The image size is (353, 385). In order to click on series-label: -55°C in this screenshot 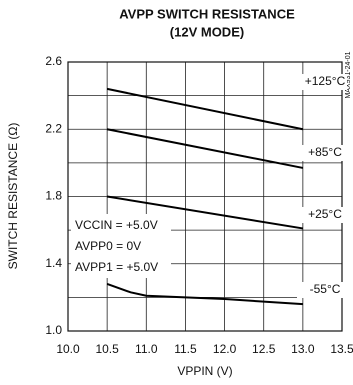, I will do `click(325, 289)`.